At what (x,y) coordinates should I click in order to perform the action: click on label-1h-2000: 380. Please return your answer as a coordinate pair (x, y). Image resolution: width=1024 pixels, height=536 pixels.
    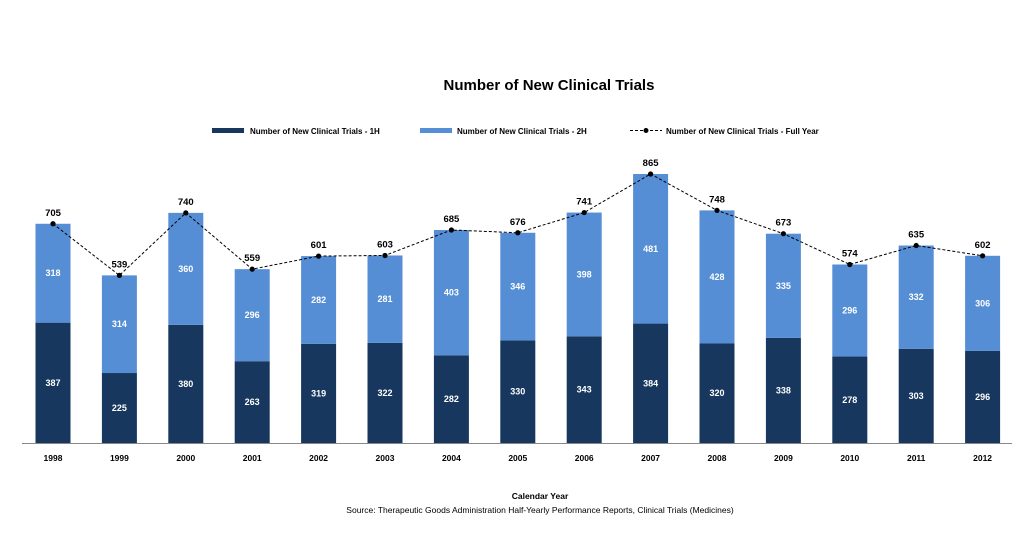
    Looking at the image, I should click on (185, 384).